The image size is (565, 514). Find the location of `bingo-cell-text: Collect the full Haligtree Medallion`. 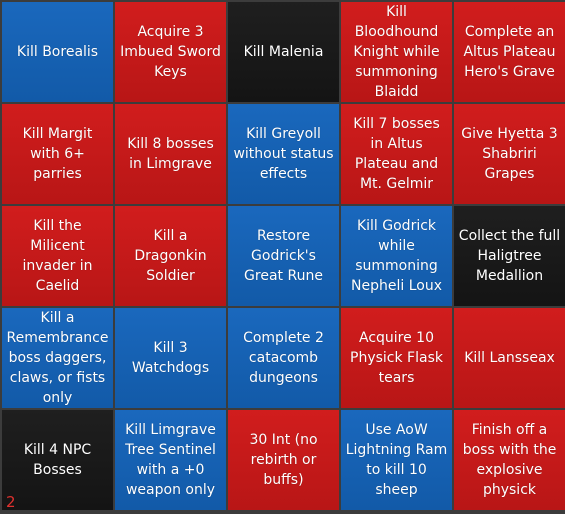

bingo-cell-text: Collect the full Haligtree Medallion is located at coordinates (509, 256).